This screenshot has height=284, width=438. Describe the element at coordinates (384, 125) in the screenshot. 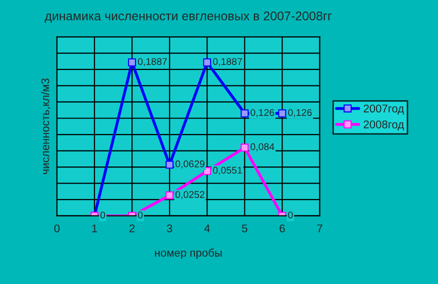

I see `legend-label: 2008год` at that location.